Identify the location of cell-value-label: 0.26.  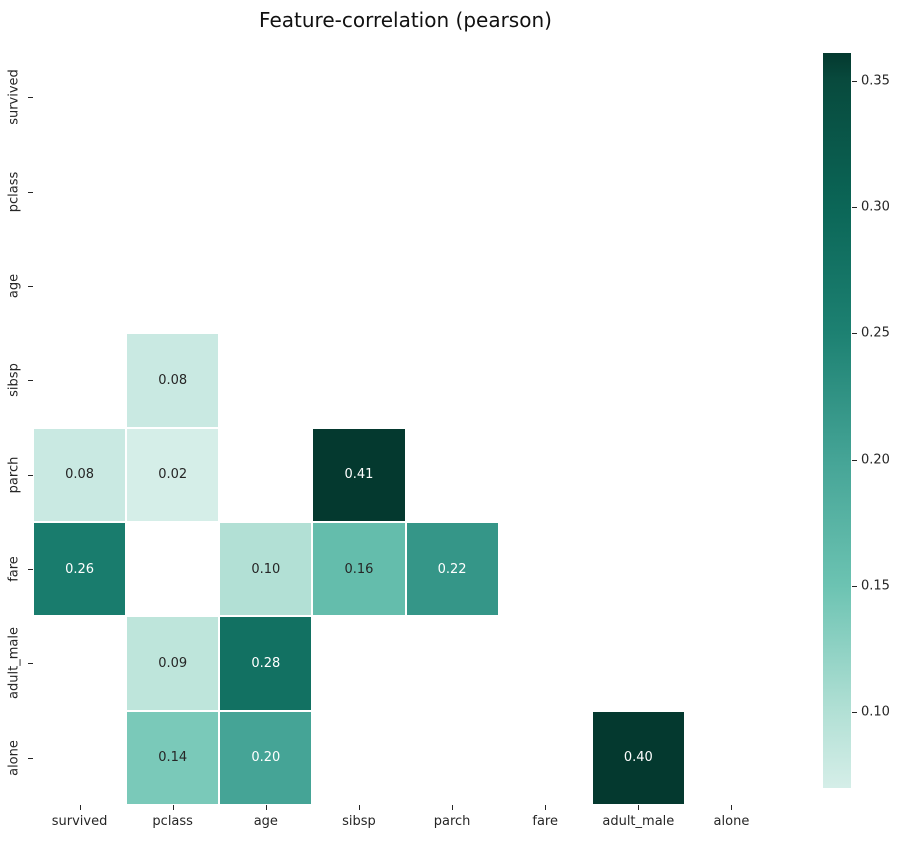
(80, 569).